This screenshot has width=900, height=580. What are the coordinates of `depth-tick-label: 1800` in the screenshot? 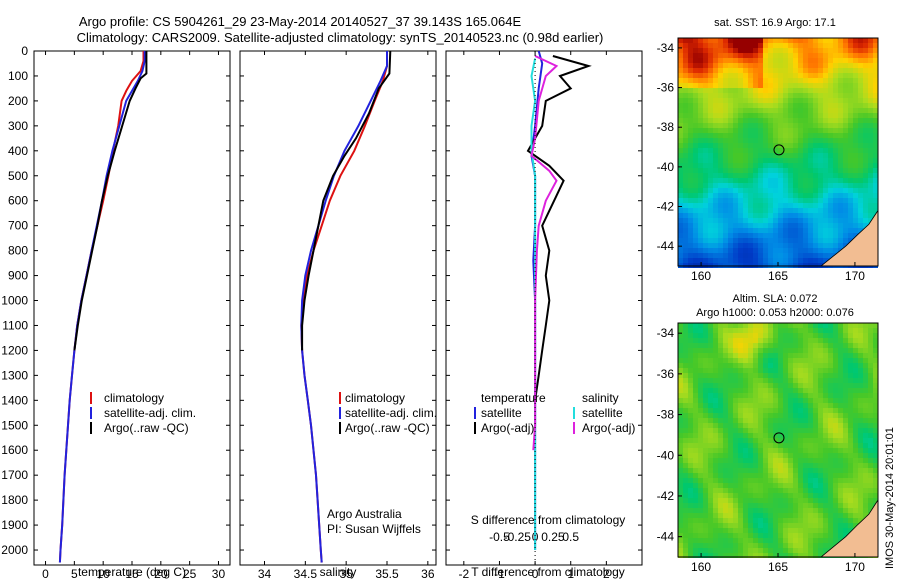 It's located at (14, 500).